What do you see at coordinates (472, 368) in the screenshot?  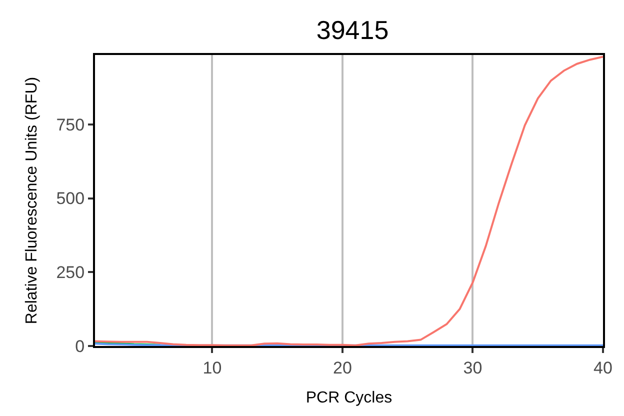 I see `x-tick-label: 30` at bounding box center [472, 368].